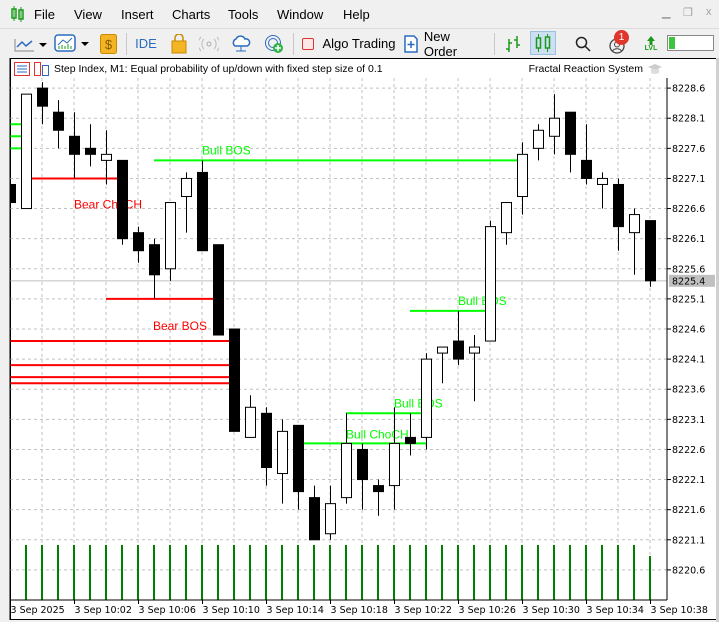 Image resolution: width=719 pixels, height=622 pixels. Describe the element at coordinates (666, 13) in the screenshot. I see `minimize-icon: ▁` at that location.